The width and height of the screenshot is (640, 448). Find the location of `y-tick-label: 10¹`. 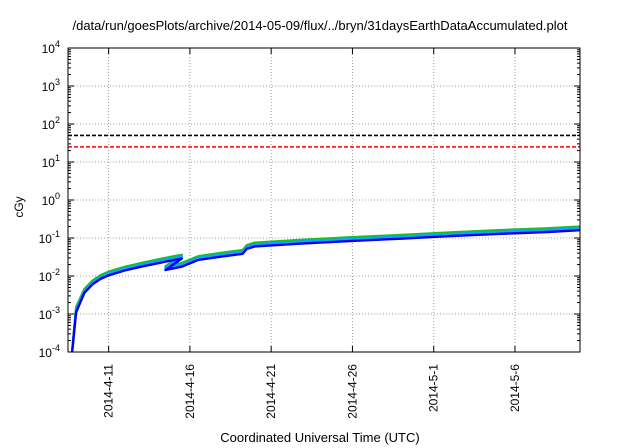

y-tick-label: 10¹ is located at coordinates (51, 161).